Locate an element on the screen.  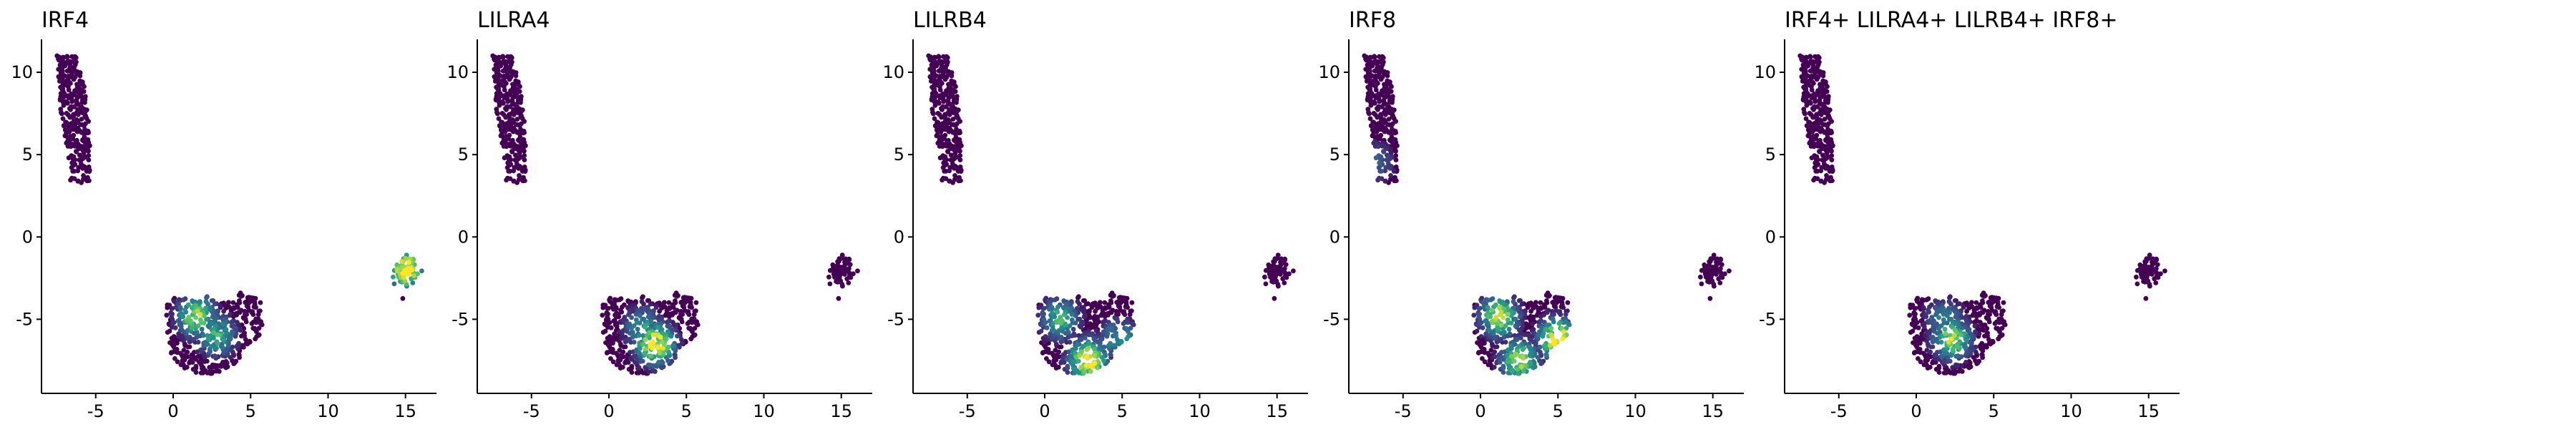
x-tick-label: 5 is located at coordinates (686, 411).